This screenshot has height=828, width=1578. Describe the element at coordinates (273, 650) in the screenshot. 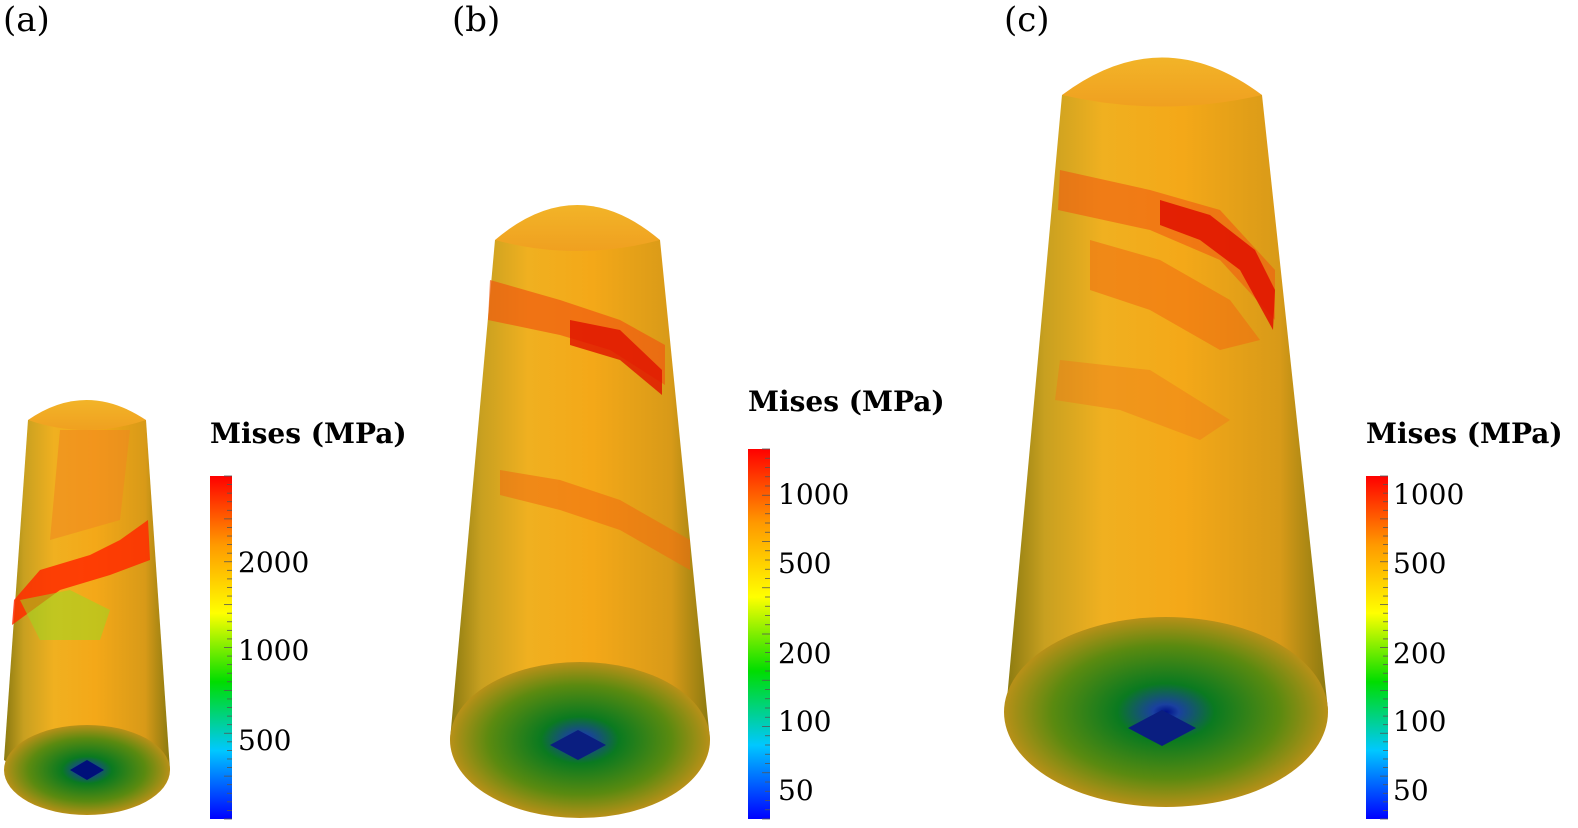

I see `colorbar-a-tick-1000: 1000` at that location.